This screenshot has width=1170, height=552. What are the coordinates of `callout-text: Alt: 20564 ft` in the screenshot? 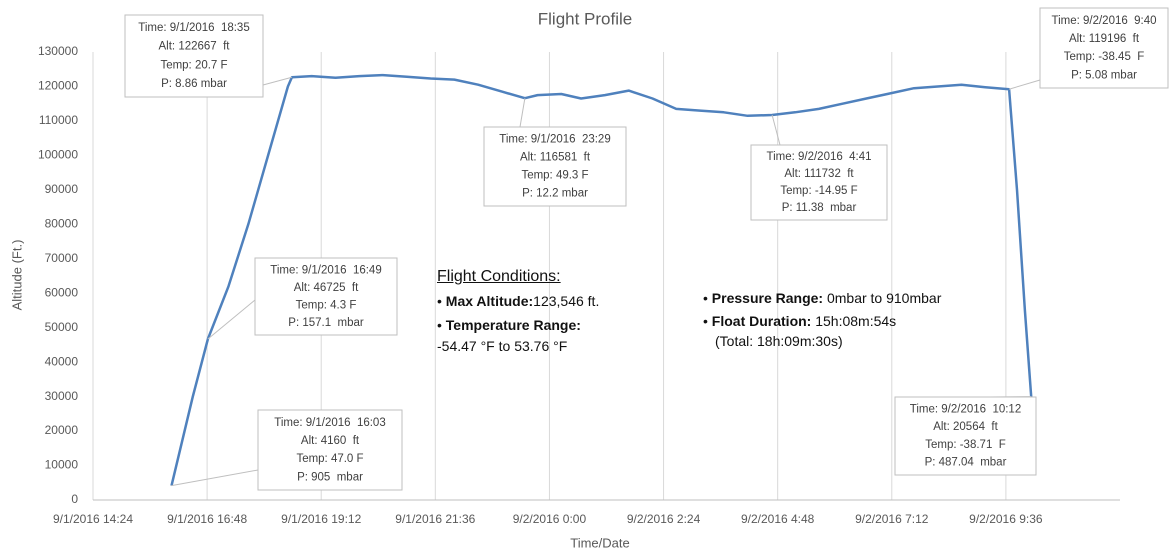 It's located at (965, 427).